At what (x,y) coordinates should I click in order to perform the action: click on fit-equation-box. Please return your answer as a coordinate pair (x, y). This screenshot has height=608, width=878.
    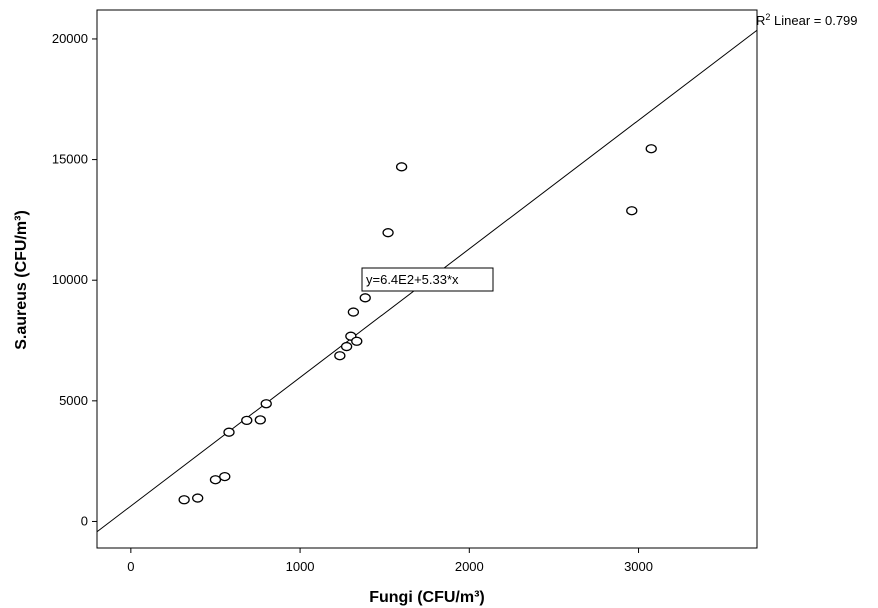
    Looking at the image, I should click on (427, 279).